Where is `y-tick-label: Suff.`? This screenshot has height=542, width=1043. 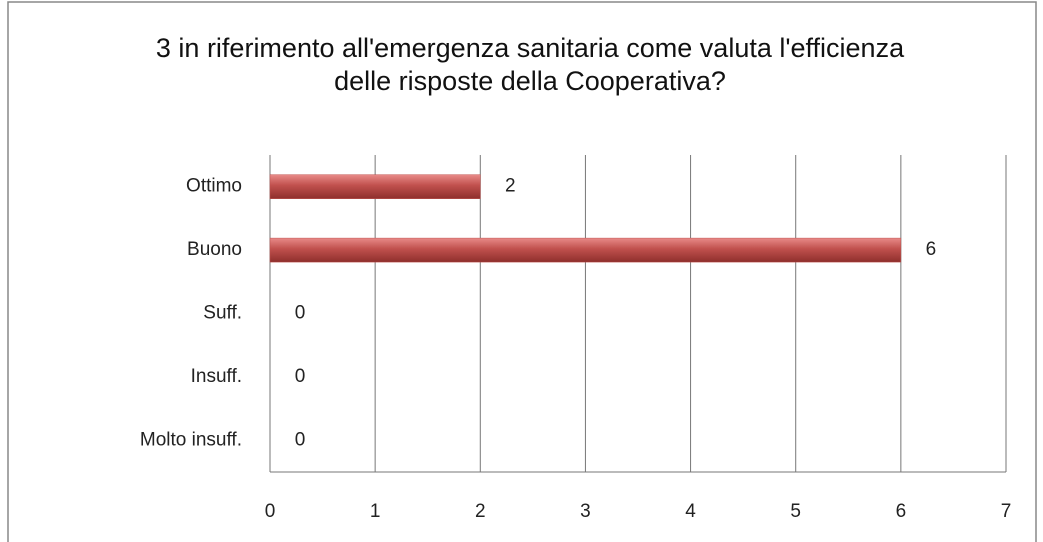
y-tick-label: Suff. is located at coordinates (222, 313).